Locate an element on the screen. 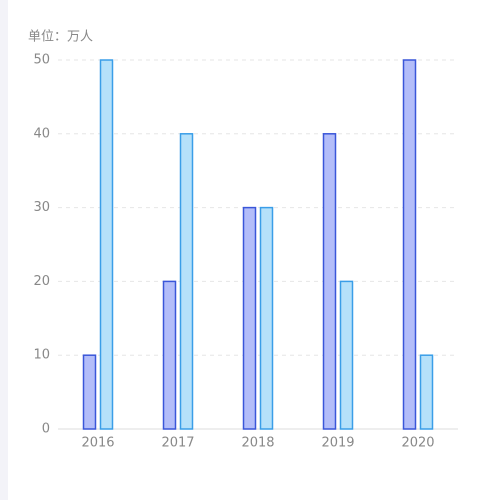 The width and height of the screenshot is (500, 504). x-tick-label: 2019 is located at coordinates (337, 443).